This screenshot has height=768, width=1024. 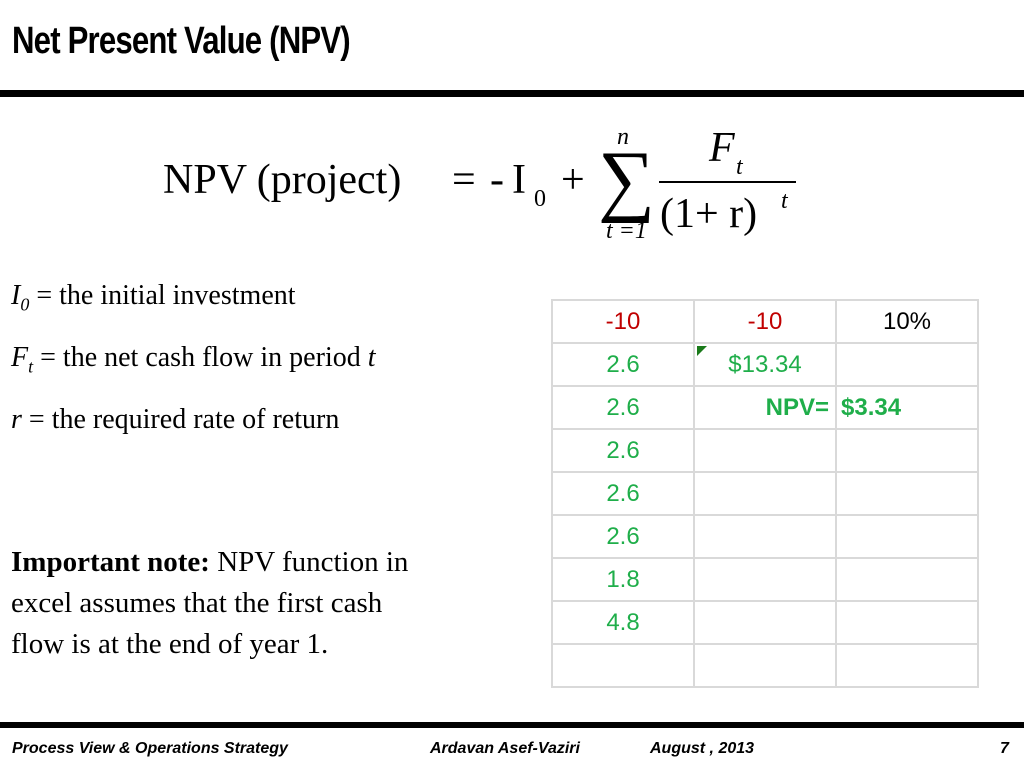 What do you see at coordinates (110, 562) in the screenshot?
I see `note-label: Important note:` at bounding box center [110, 562].